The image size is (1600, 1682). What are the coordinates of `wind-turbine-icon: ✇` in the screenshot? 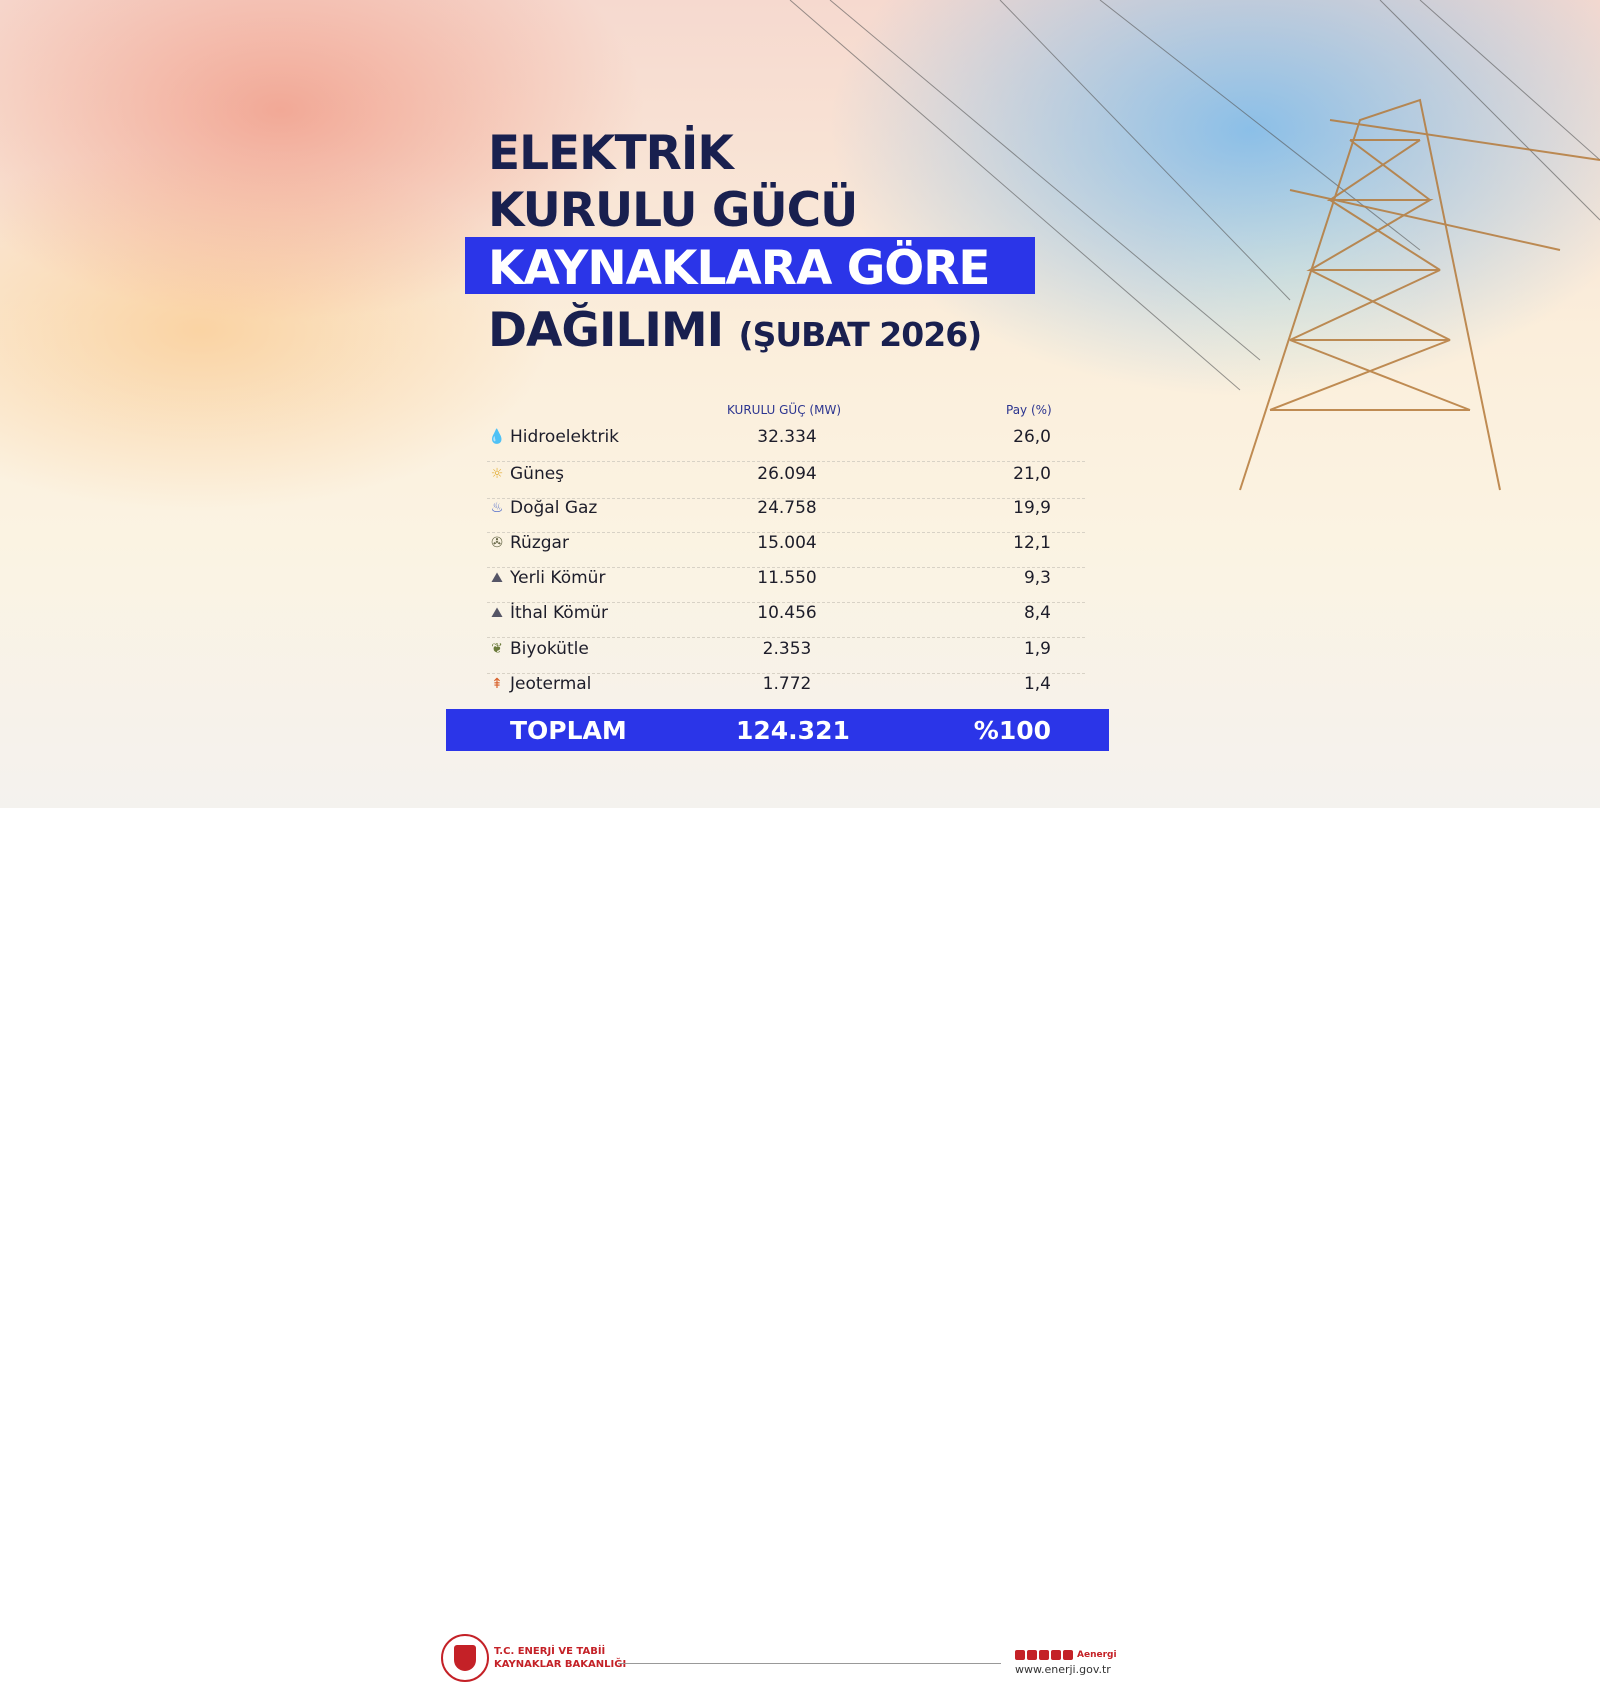 It's located at (497, 543).